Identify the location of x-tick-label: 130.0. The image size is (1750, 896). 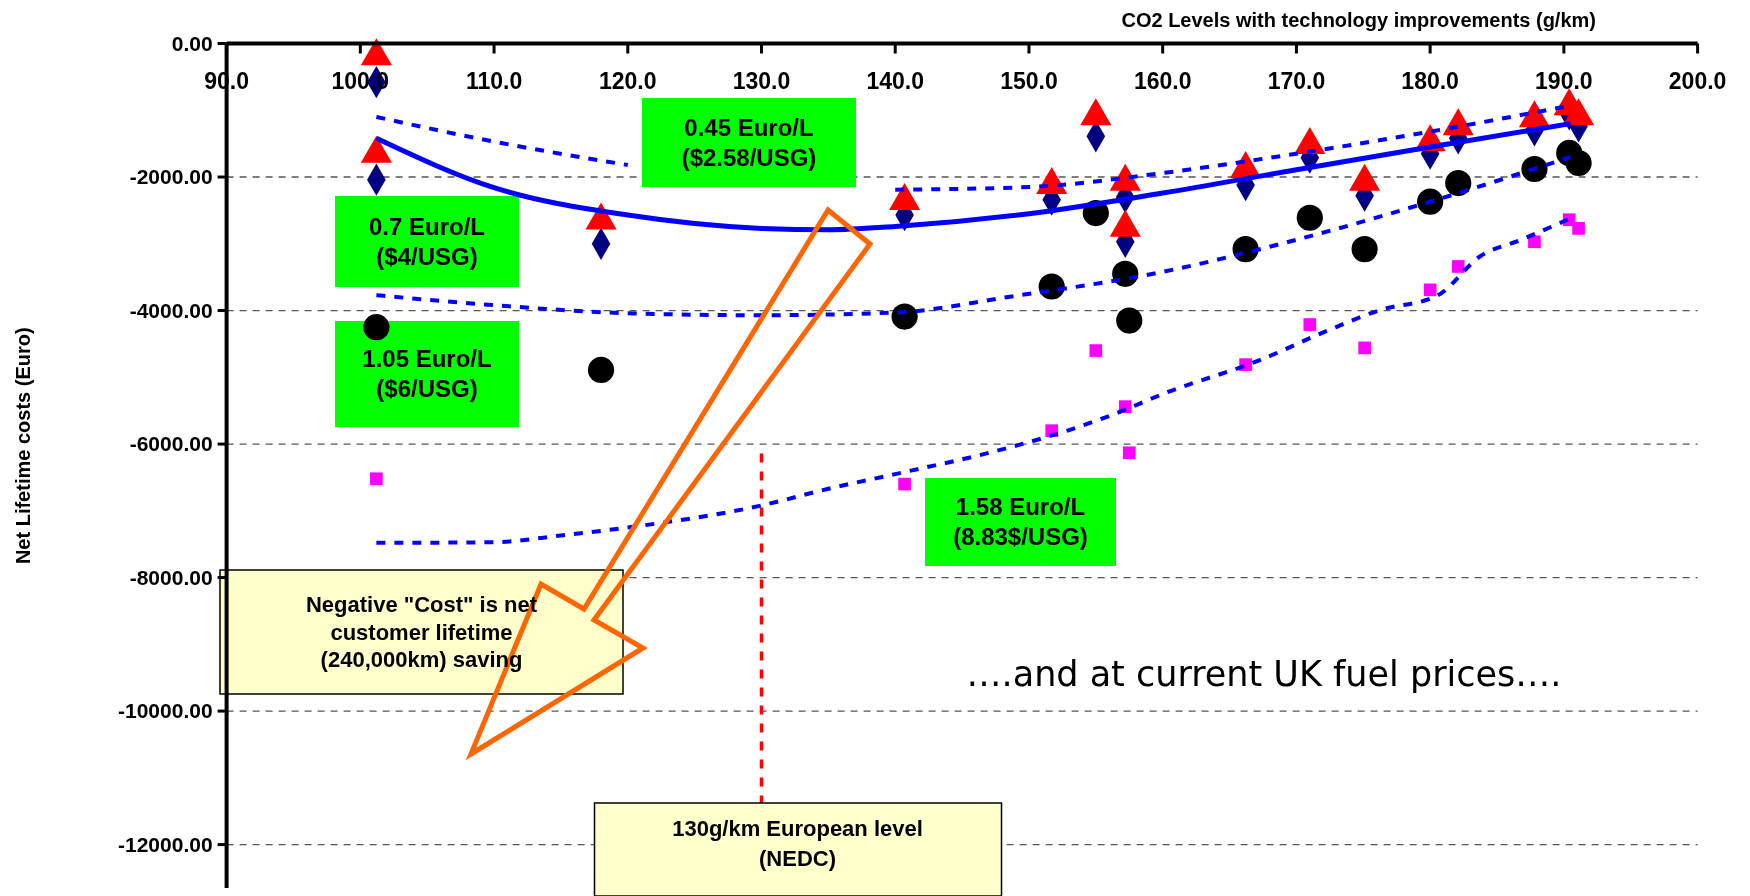
(761, 80).